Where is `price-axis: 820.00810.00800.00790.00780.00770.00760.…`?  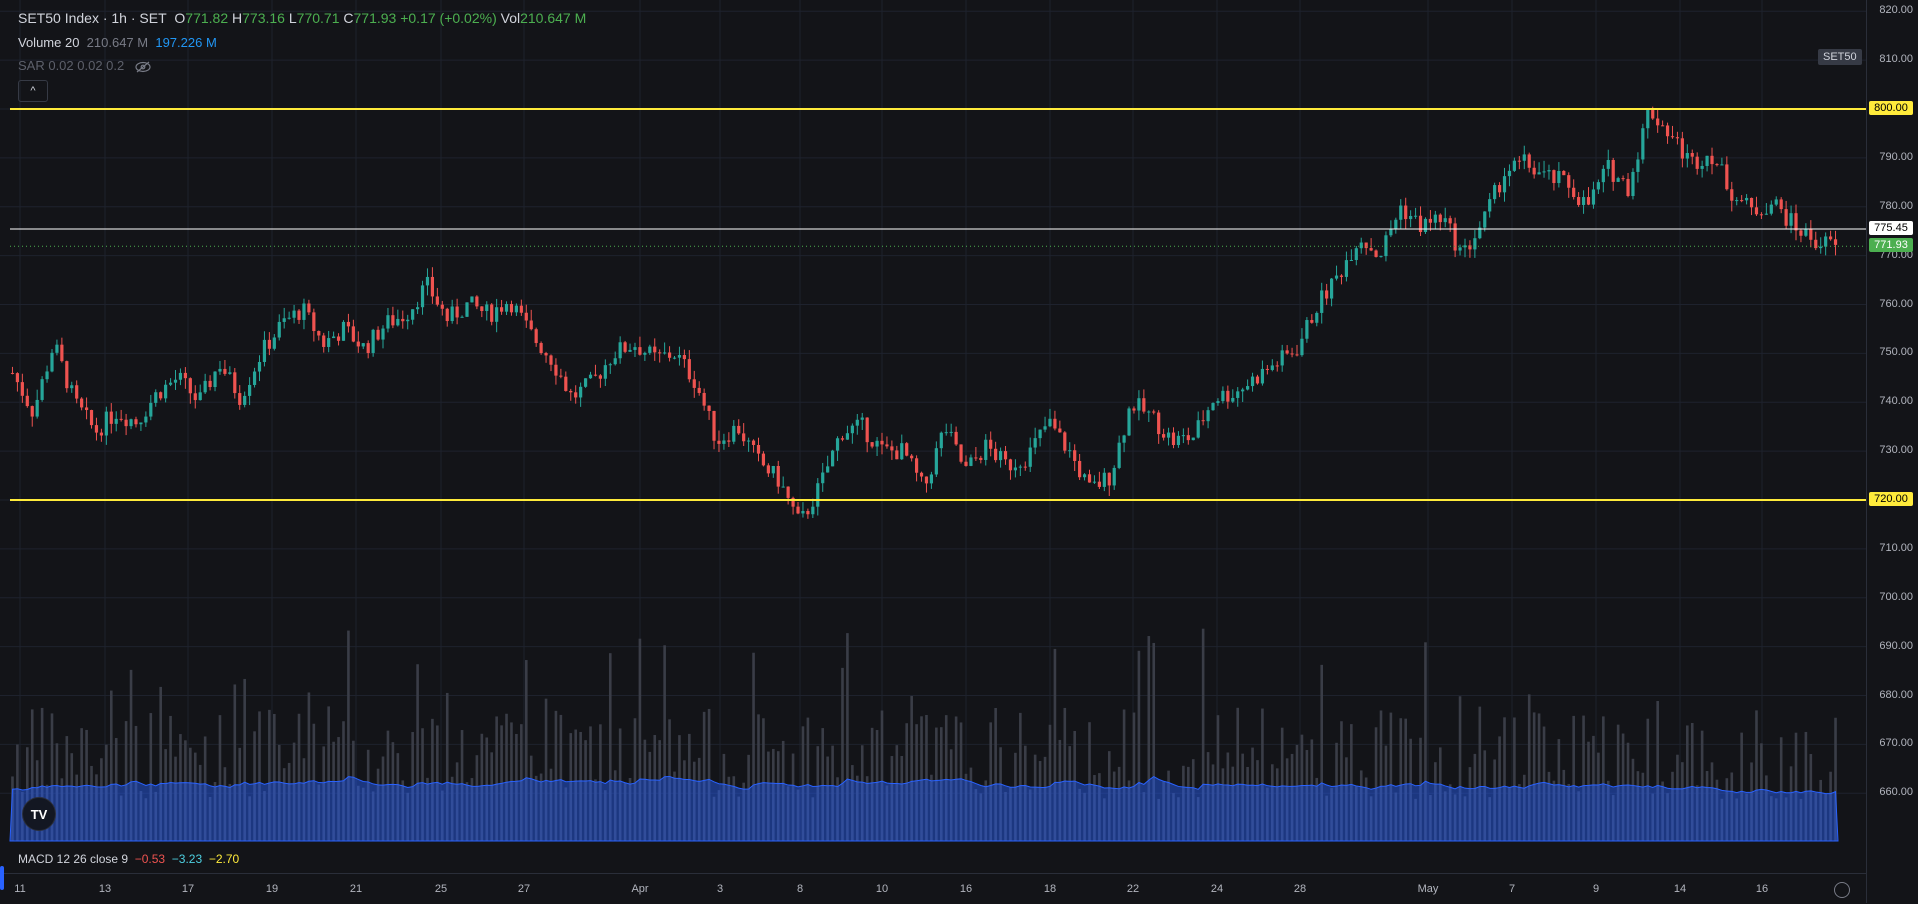
price-axis: 820.00810.00800.00790.00780.00770.00760.… is located at coordinates (1892, 451).